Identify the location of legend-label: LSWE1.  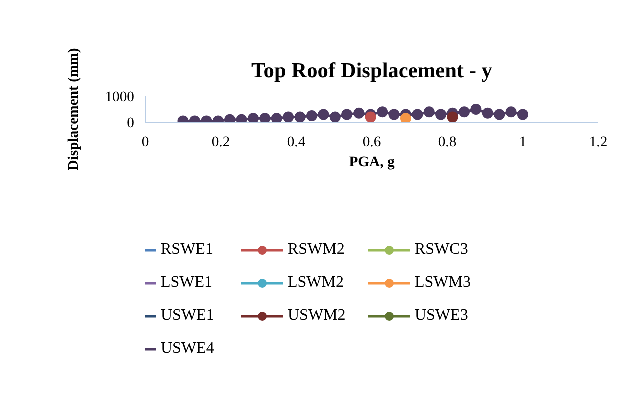
(187, 283).